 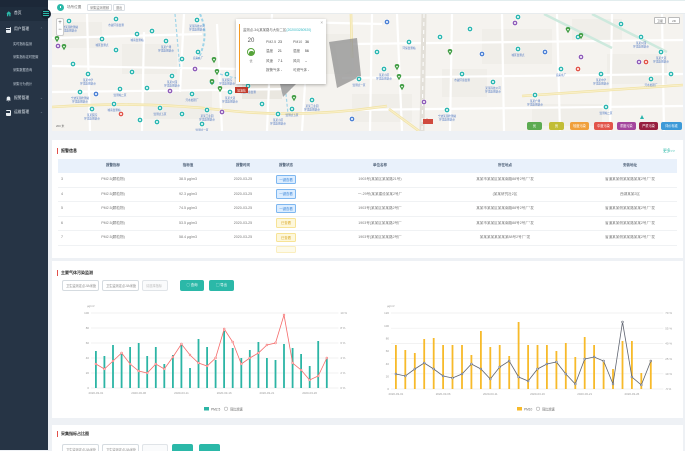 I want to click on svg-text: 25 %, so click(x=668, y=359).